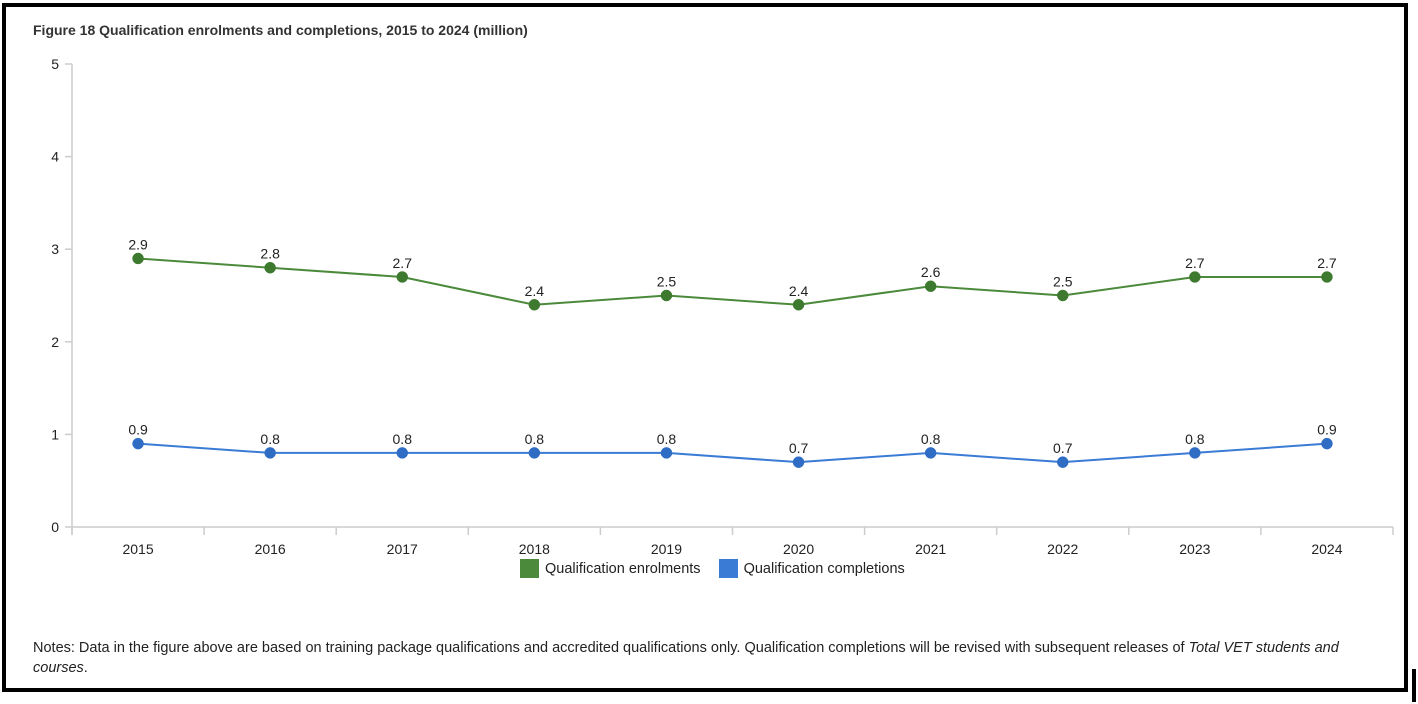 The image size is (1418, 704). What do you see at coordinates (55, 64) in the screenshot?
I see `y-tick-label: 5` at bounding box center [55, 64].